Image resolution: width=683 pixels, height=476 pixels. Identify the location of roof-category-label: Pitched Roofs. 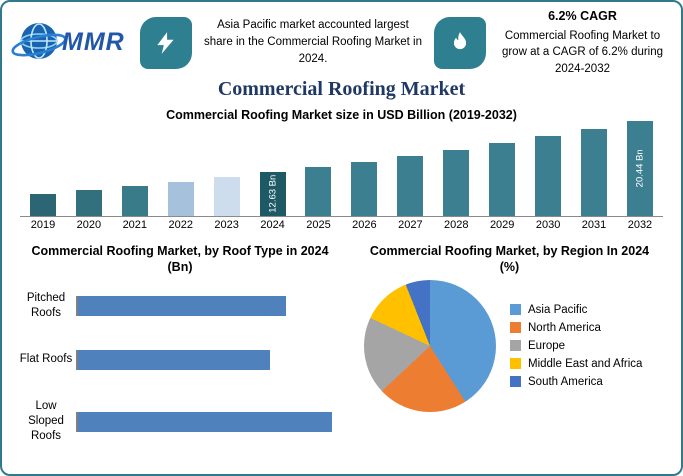
(46, 305).